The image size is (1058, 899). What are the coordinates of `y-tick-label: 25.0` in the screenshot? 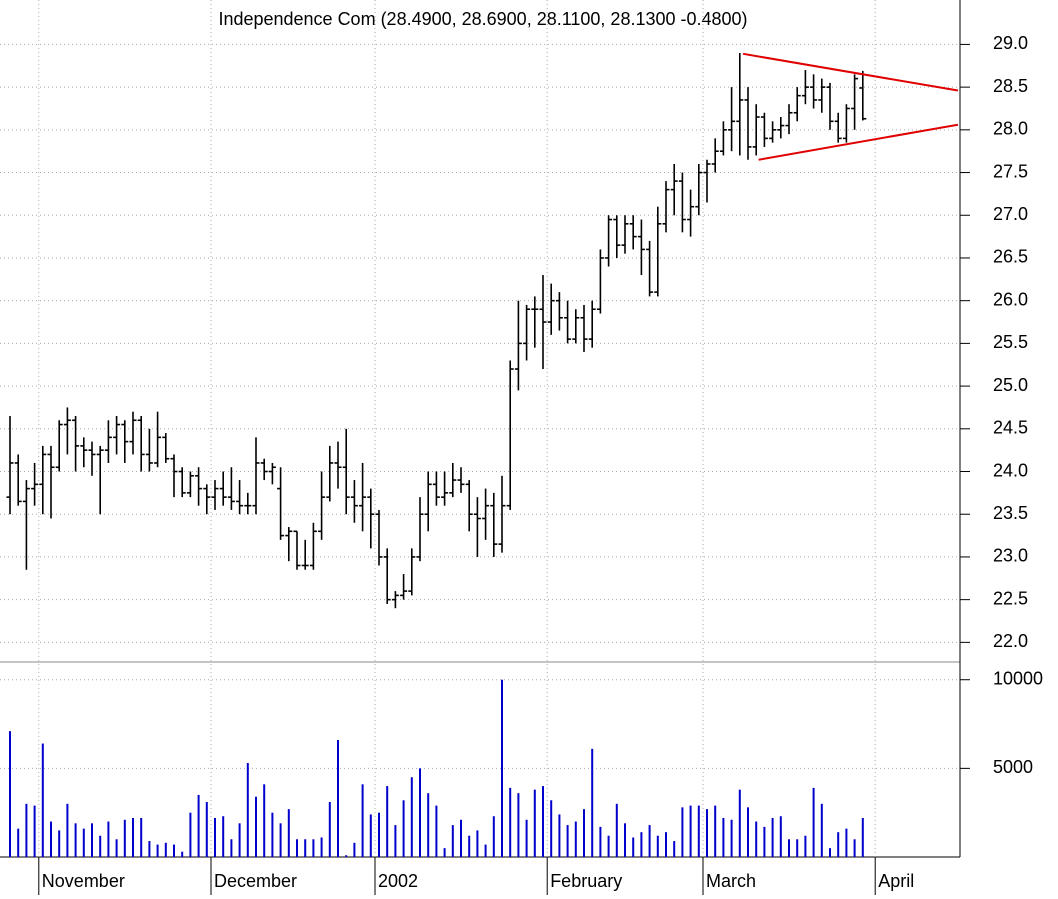 It's located at (1010, 385).